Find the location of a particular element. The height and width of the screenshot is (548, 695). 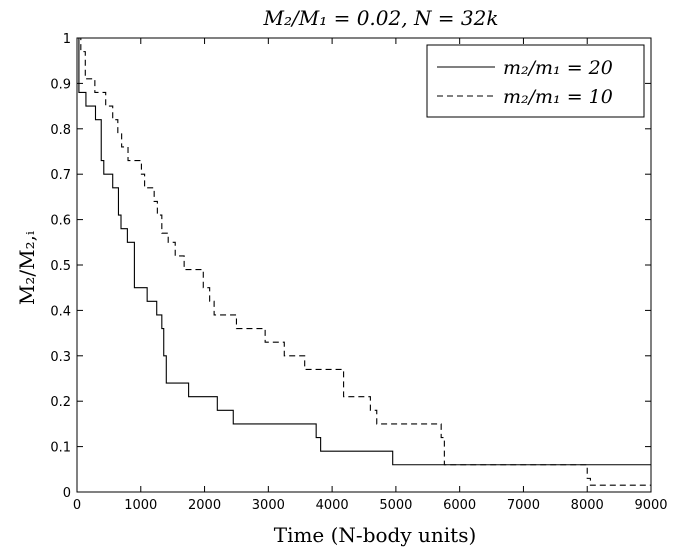

y-axis-label: M₂/M₂,ᵢ is located at coordinates (27, 268).